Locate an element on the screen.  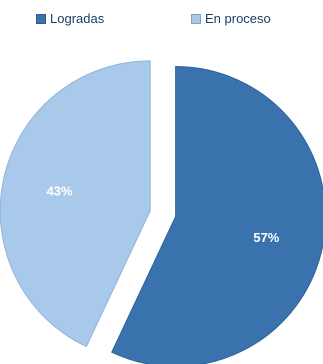
legend-item-en-proceso: En proceso is located at coordinates (231, 18).